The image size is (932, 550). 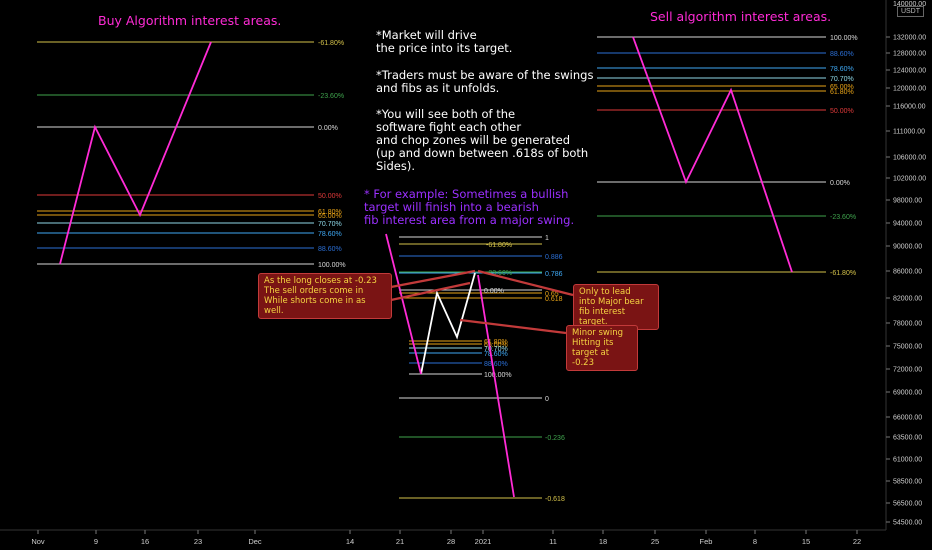 I want to click on symbol-badge: USDT, so click(x=910, y=11).